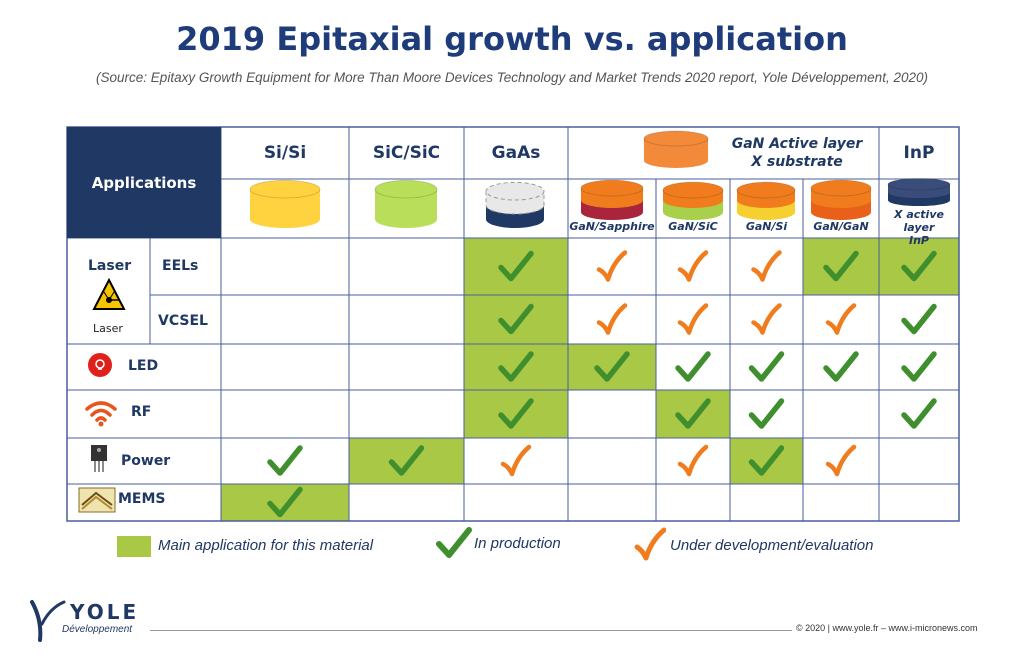 This screenshot has height=662, width=1024. I want to click on gan-si-wafer-icon, so click(766, 200).